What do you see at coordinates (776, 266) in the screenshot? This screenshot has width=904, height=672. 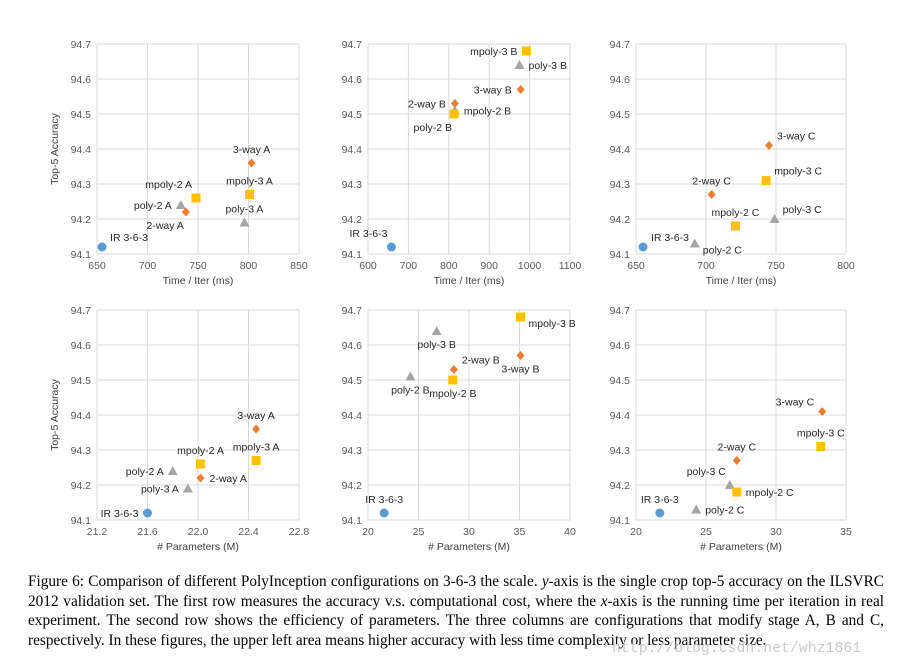 I see `x-tick-label: 750` at bounding box center [776, 266].